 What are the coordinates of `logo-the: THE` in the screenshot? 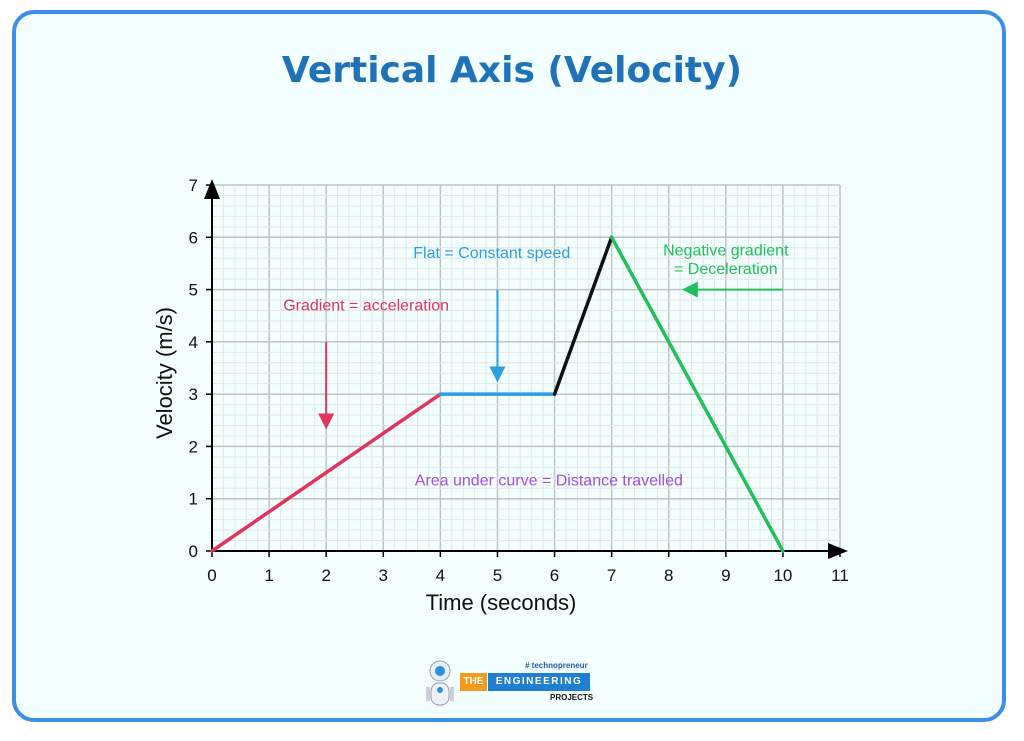 It's located at (473, 682).